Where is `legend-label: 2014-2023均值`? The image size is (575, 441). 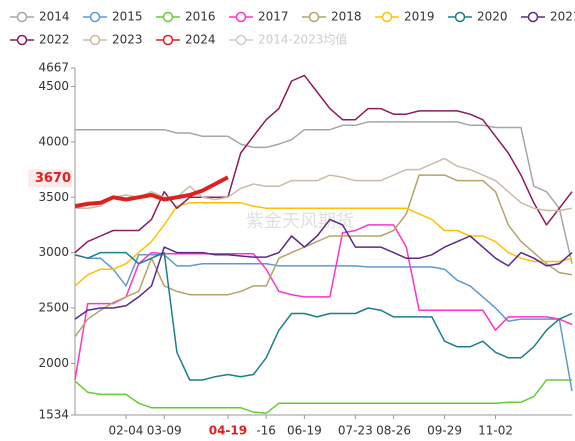 legend-label: 2014-2023均值 is located at coordinates (302, 39).